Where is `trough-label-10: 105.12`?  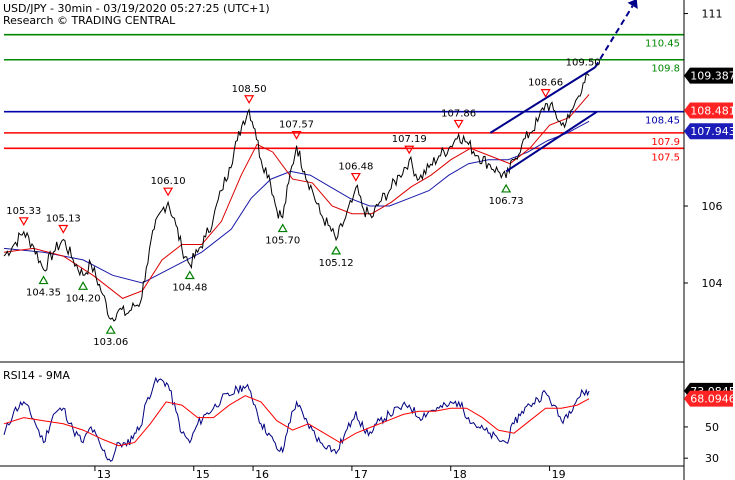
trough-label-10: 105.12 is located at coordinates (336, 263).